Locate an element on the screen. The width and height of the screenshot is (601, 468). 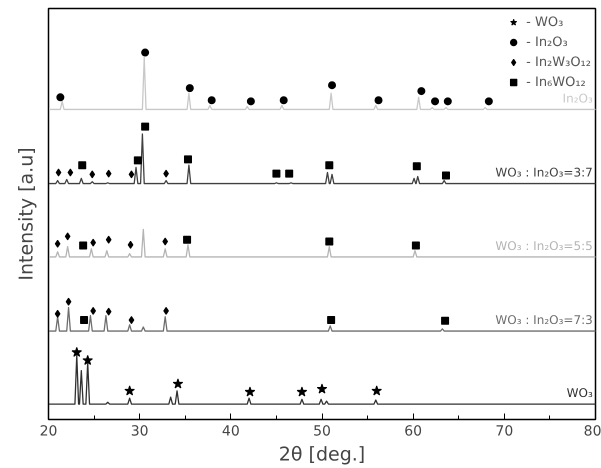
x-axis-title: 2θ [deg.] is located at coordinates (322, 455).